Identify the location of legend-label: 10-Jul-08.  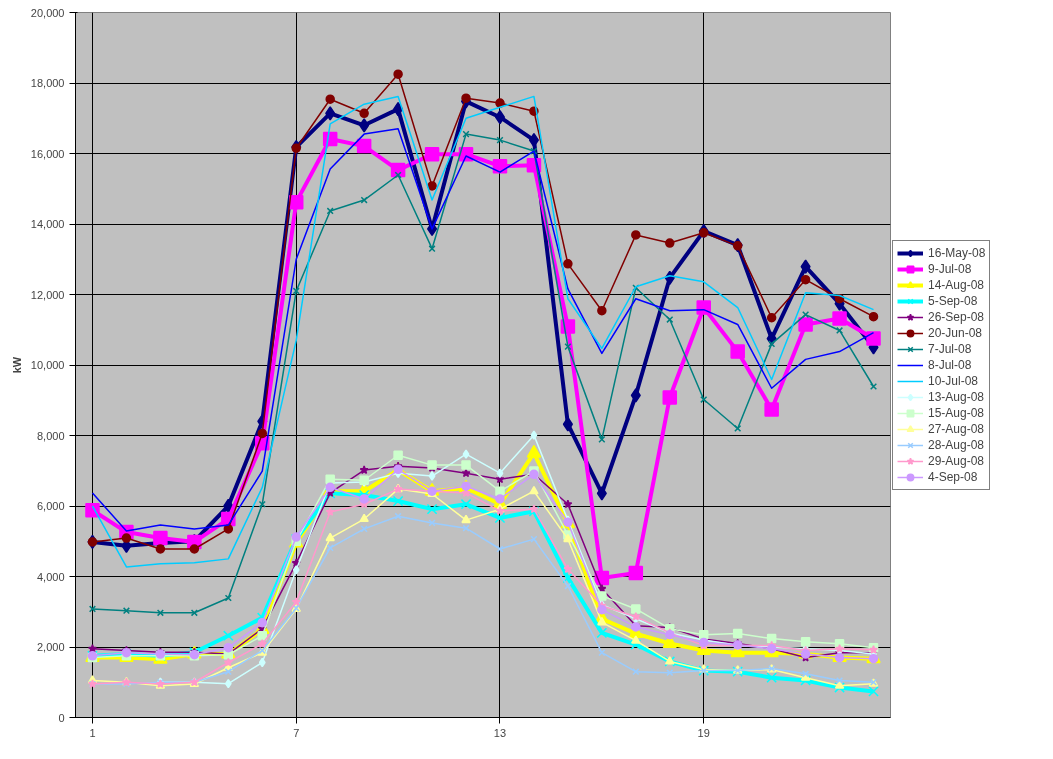
(953, 380).